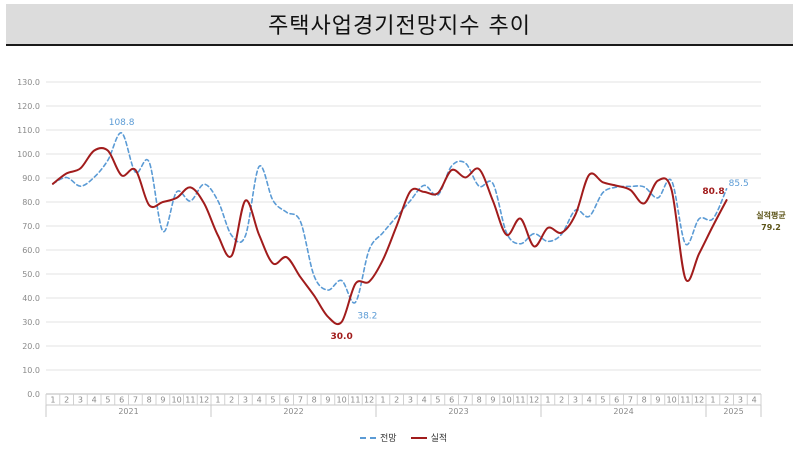 This screenshot has width=800, height=455. Describe the element at coordinates (31, 226) in the screenshot. I see `y-tick-label: 70.0` at that location.